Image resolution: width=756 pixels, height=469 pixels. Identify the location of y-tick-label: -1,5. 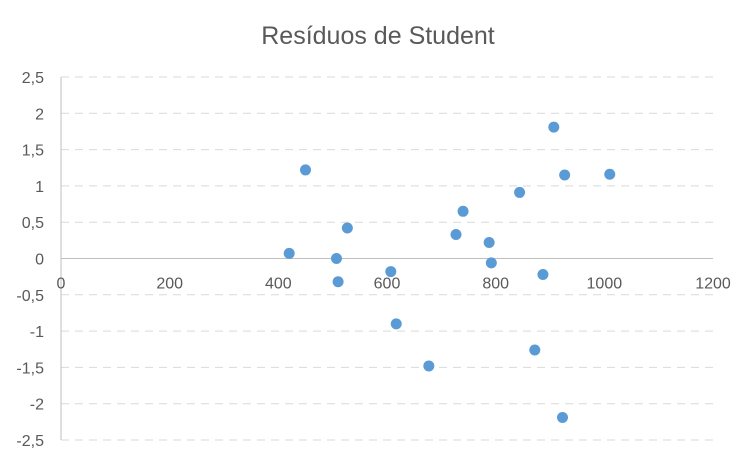
(30, 368).